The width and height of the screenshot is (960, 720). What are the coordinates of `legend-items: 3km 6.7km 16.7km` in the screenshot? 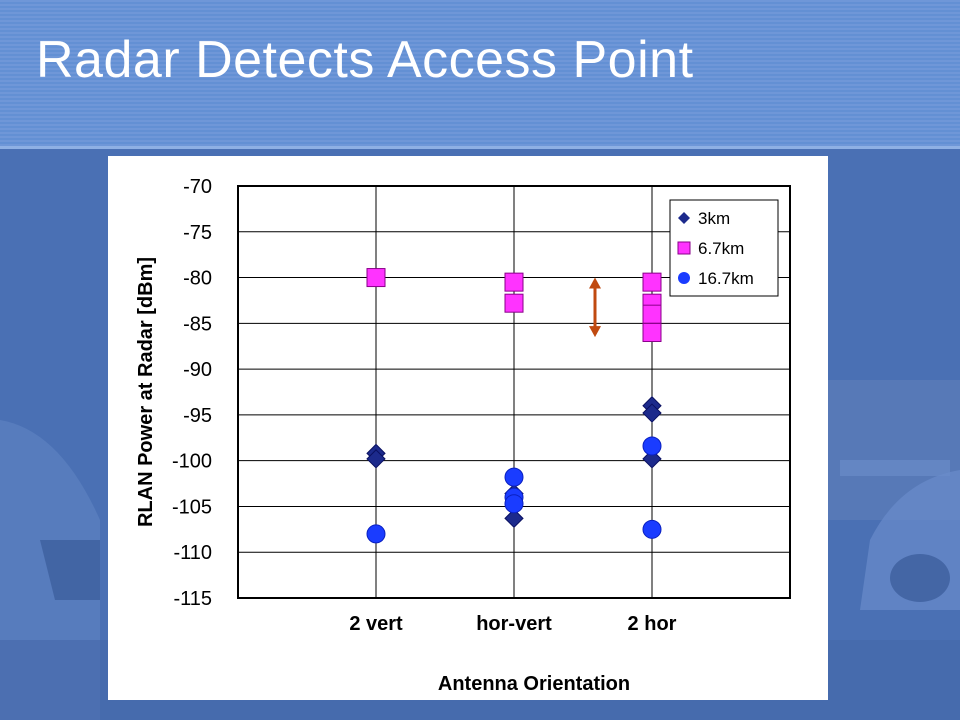 It's located at (715, 248).